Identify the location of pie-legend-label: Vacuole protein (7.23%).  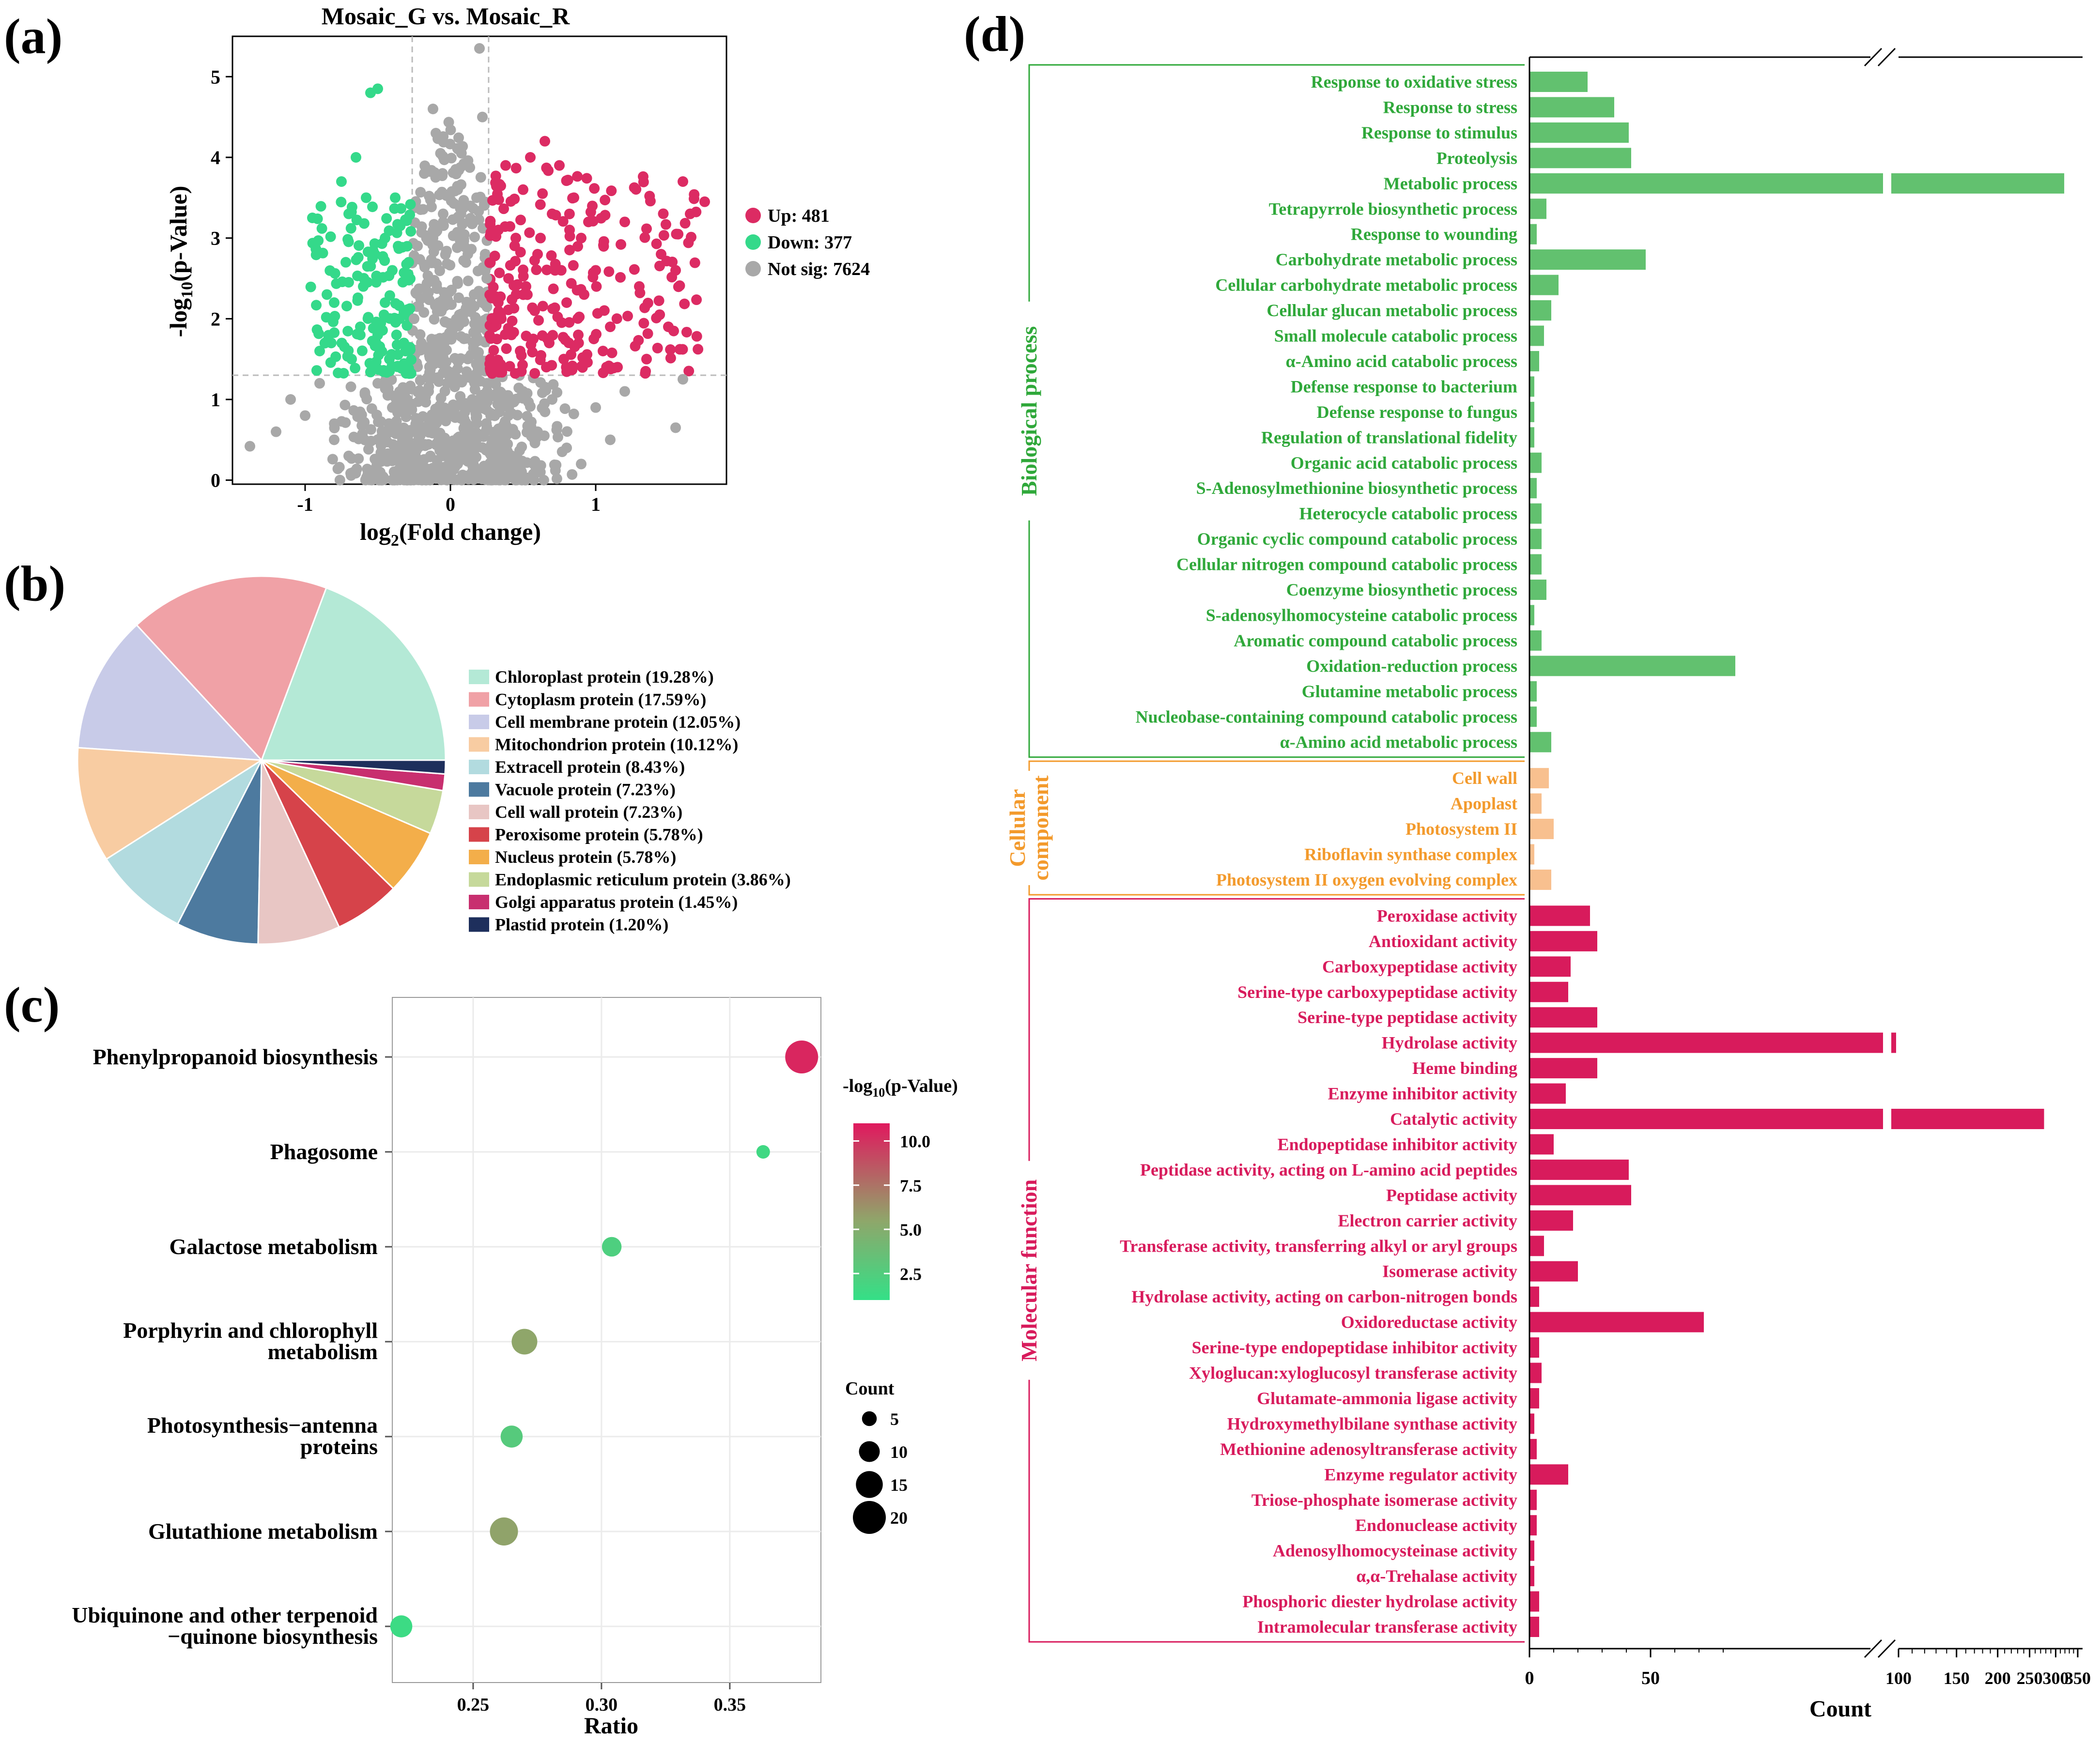
(585, 789).